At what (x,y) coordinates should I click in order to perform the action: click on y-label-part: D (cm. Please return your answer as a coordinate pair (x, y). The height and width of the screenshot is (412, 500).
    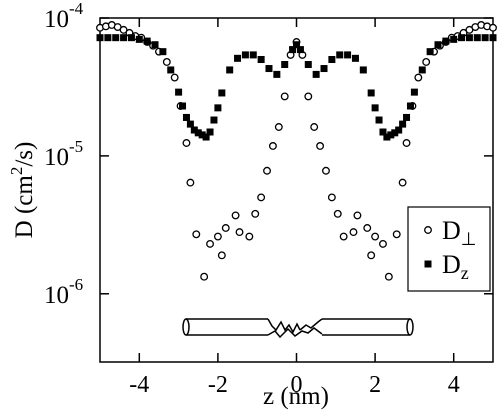
    Looking at the image, I should click on (24, 207).